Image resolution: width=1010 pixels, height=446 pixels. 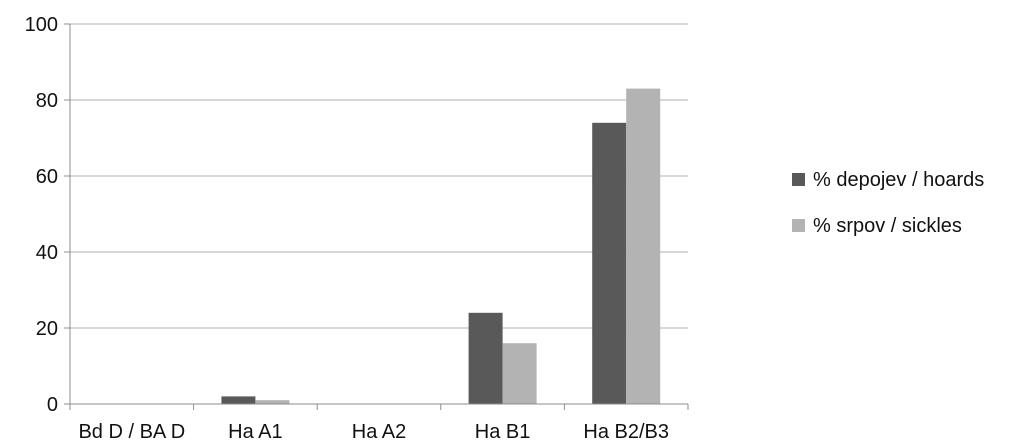 What do you see at coordinates (898, 180) in the screenshot?
I see `legend-label: % depojev / hoards` at bounding box center [898, 180].